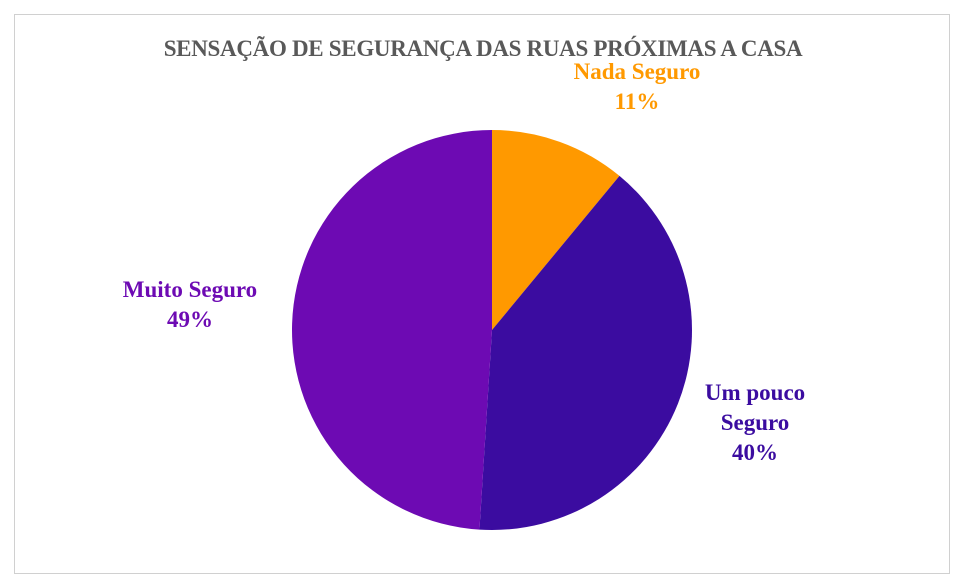  I want to click on category-label: Um pouco Seguro, so click(755, 407).